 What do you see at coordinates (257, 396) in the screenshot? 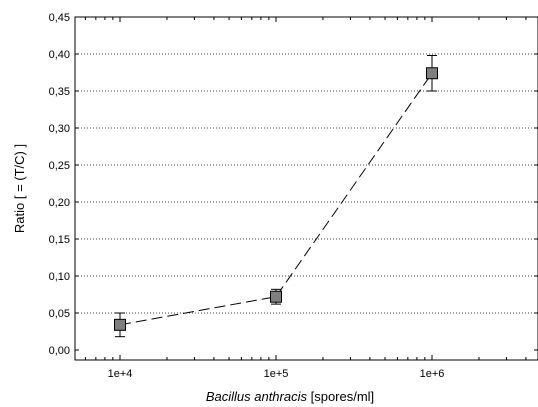
I see `x-axis-label-italic: Bacillus anthracis` at bounding box center [257, 396].